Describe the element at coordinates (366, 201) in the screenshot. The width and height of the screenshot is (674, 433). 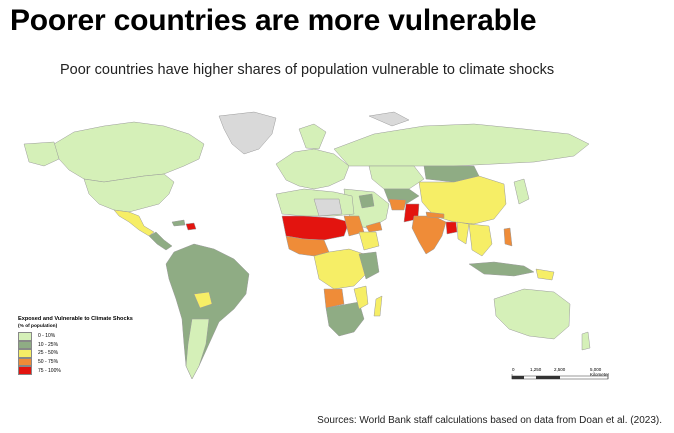
I see `region-iraq` at that location.